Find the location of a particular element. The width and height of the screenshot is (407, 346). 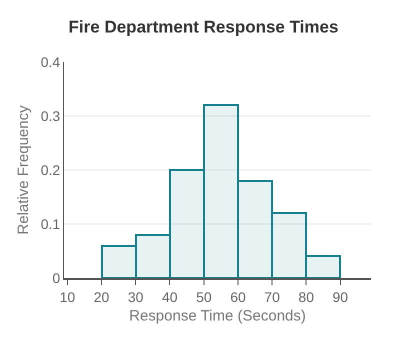

y-tick-label: 0.2 is located at coordinates (50, 170).